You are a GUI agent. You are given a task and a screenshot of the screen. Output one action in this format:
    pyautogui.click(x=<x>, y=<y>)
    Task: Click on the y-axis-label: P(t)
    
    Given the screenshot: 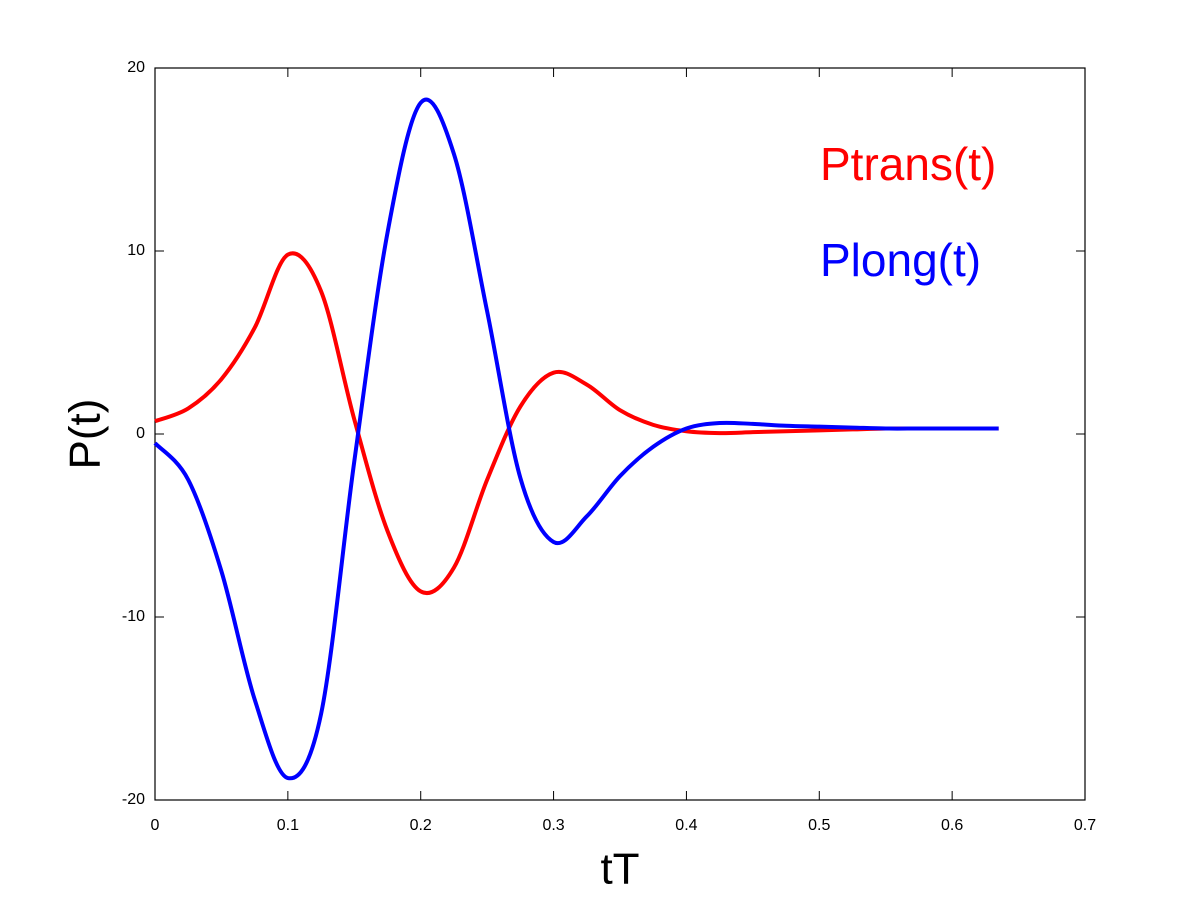 What is the action you would take?
    pyautogui.click(x=85, y=434)
    